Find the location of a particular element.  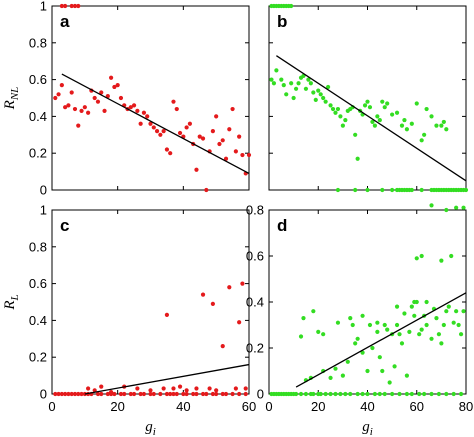

x-tick-label: 40 is located at coordinates (367, 406).